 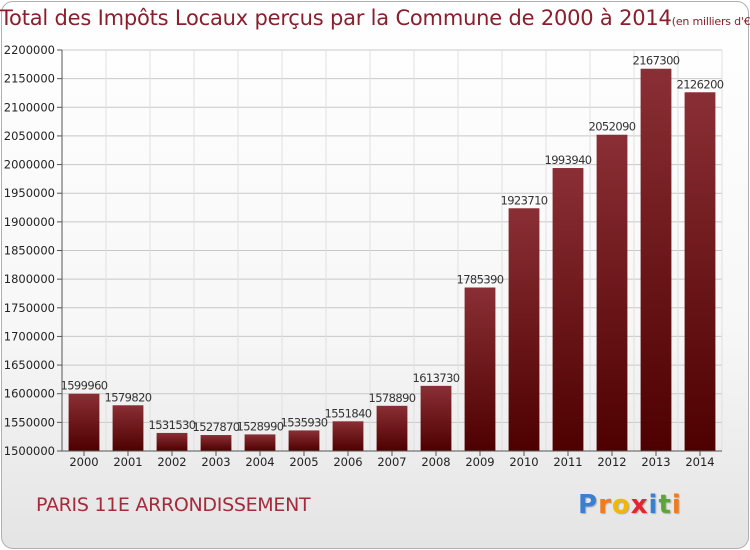 What do you see at coordinates (479, 462) in the screenshot?
I see `x-tick-label-2009: 2009` at bounding box center [479, 462].